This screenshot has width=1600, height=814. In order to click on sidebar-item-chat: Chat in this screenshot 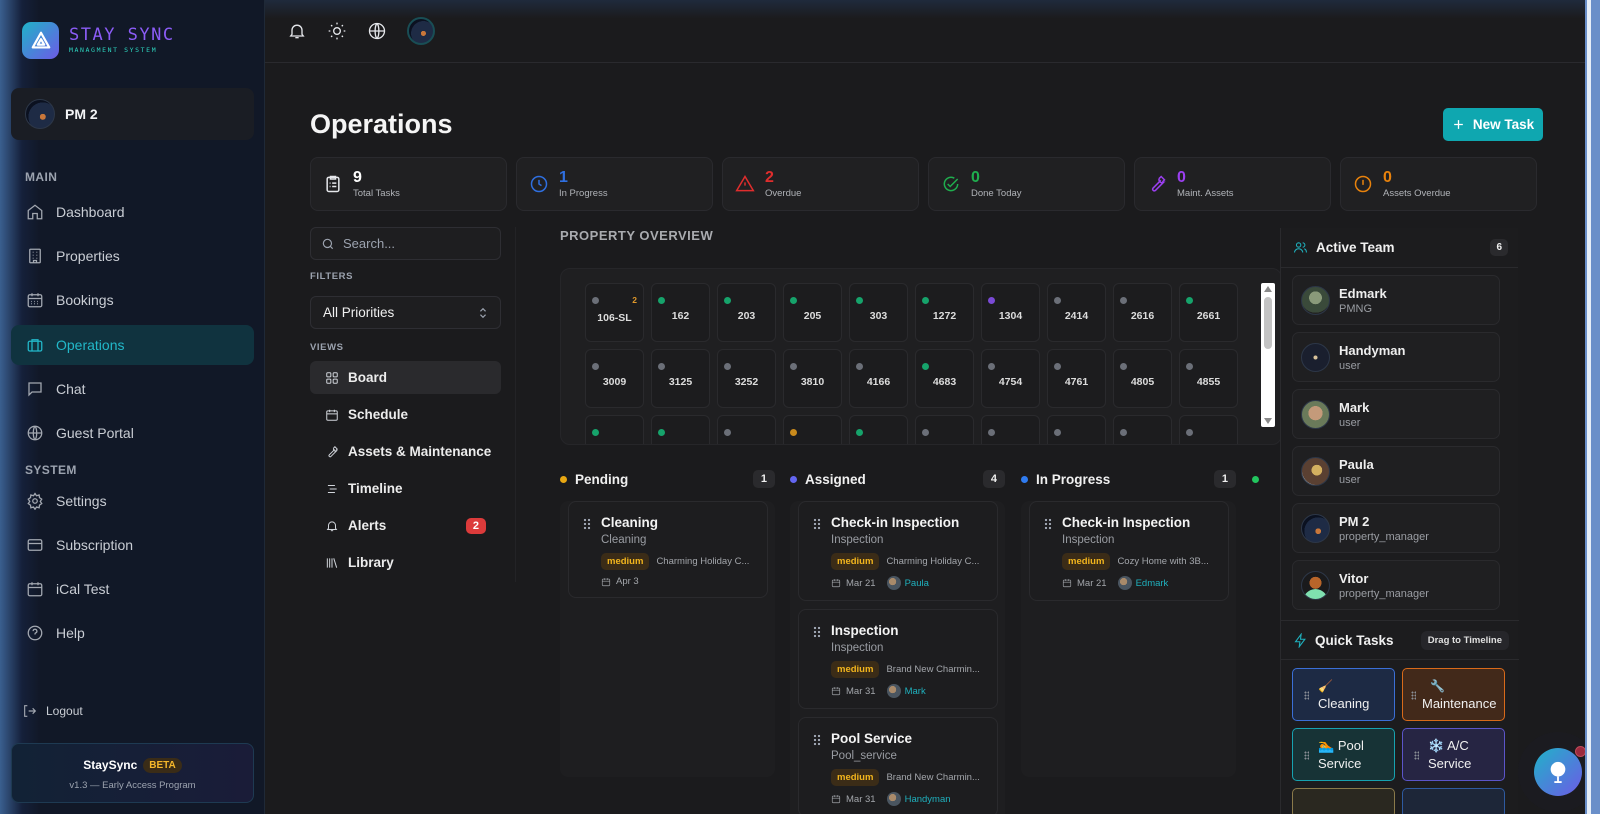, I will do `click(132, 389)`.